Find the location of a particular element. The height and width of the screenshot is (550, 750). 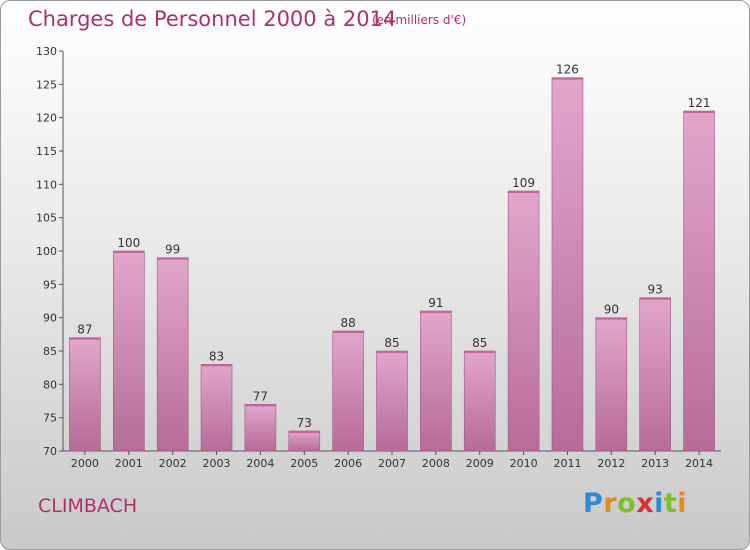

proxiti-logo: Proxiti is located at coordinates (635, 503).